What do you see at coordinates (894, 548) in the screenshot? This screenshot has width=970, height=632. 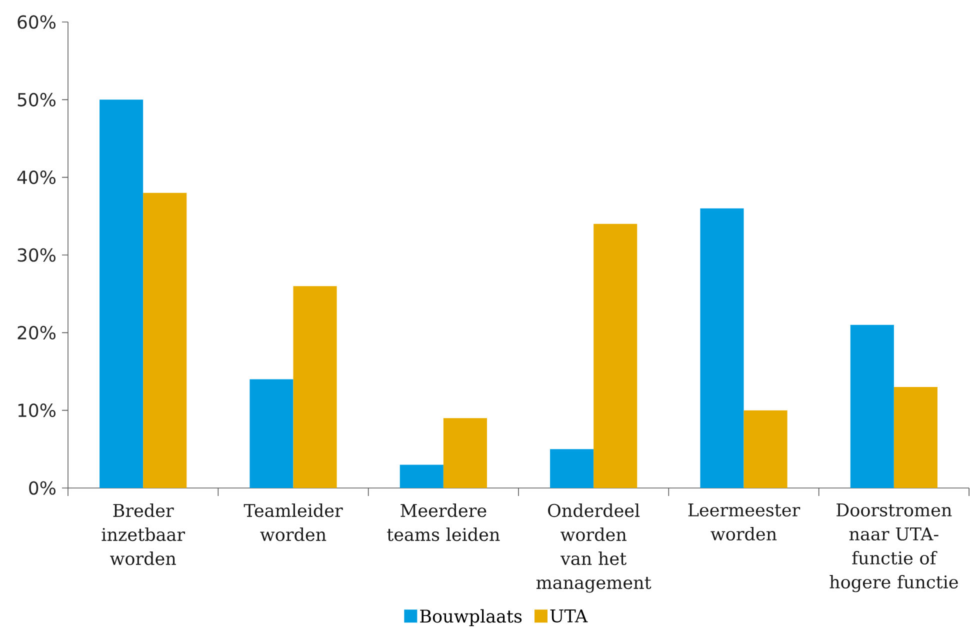 I see `x-tick-label: Doorstromen naar UTA-functie of hogere functie` at bounding box center [894, 548].